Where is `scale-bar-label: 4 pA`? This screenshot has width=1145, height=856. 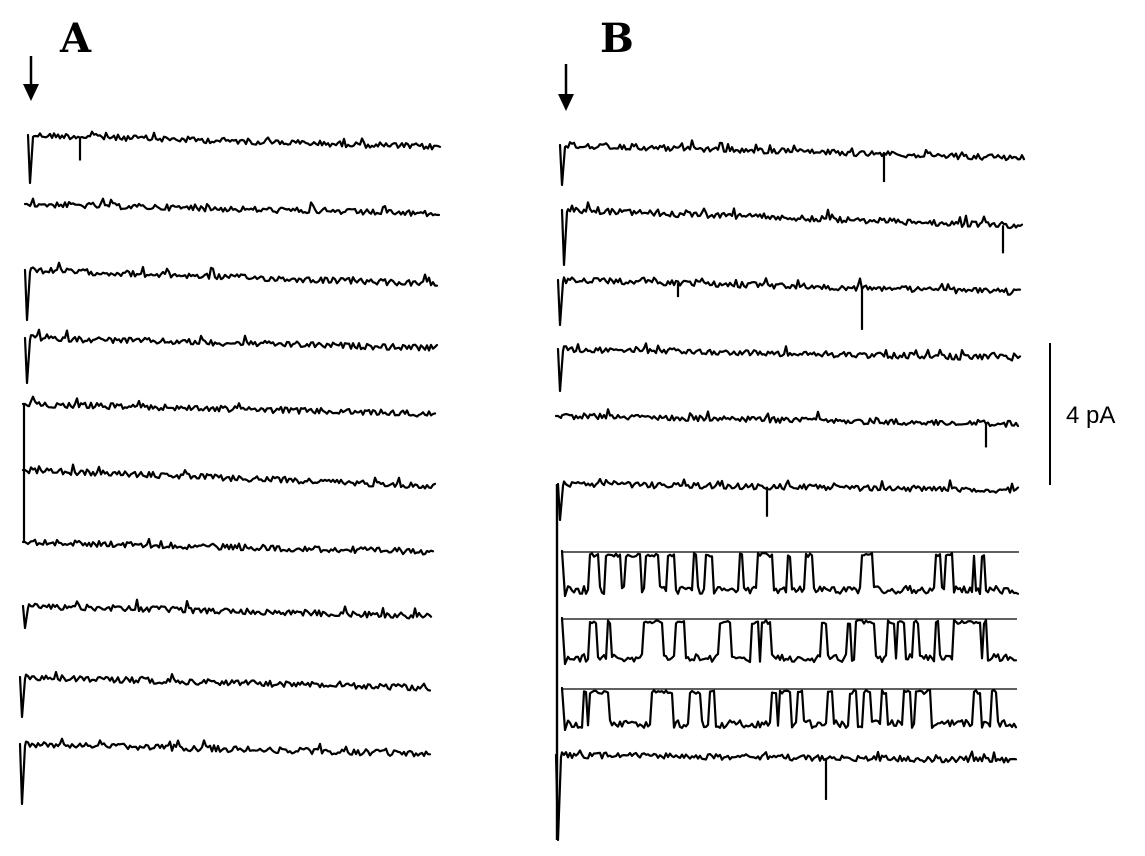 scale-bar-label: 4 pA is located at coordinates (1090, 415).